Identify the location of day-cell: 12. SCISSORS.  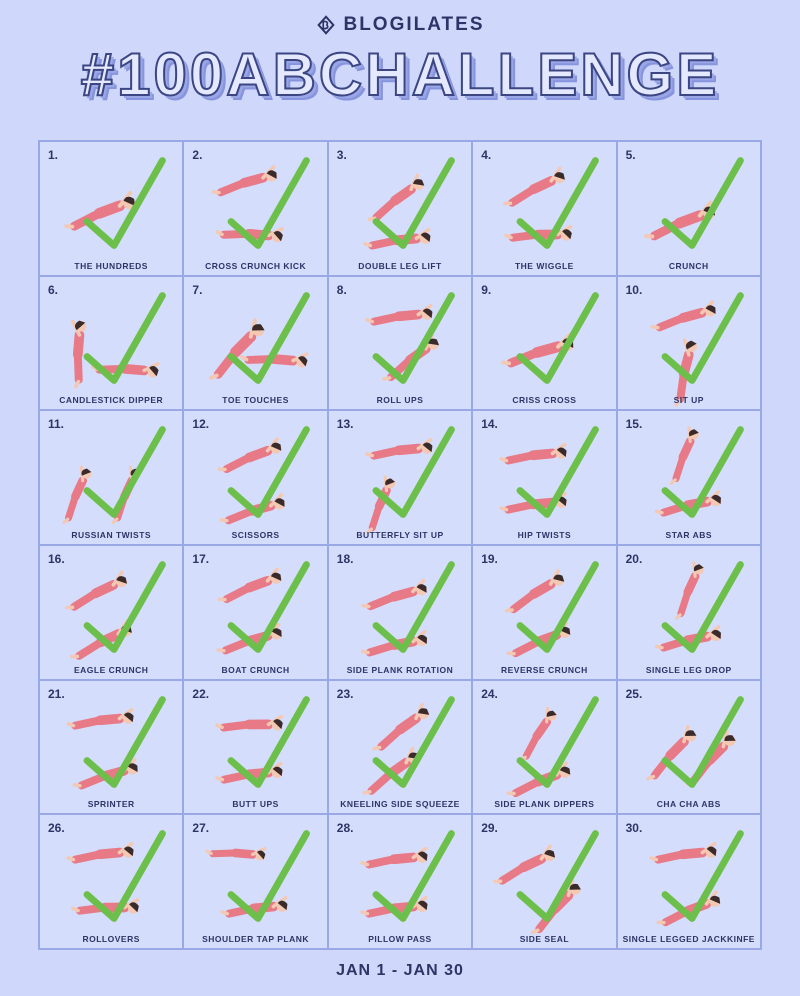
(255, 477).